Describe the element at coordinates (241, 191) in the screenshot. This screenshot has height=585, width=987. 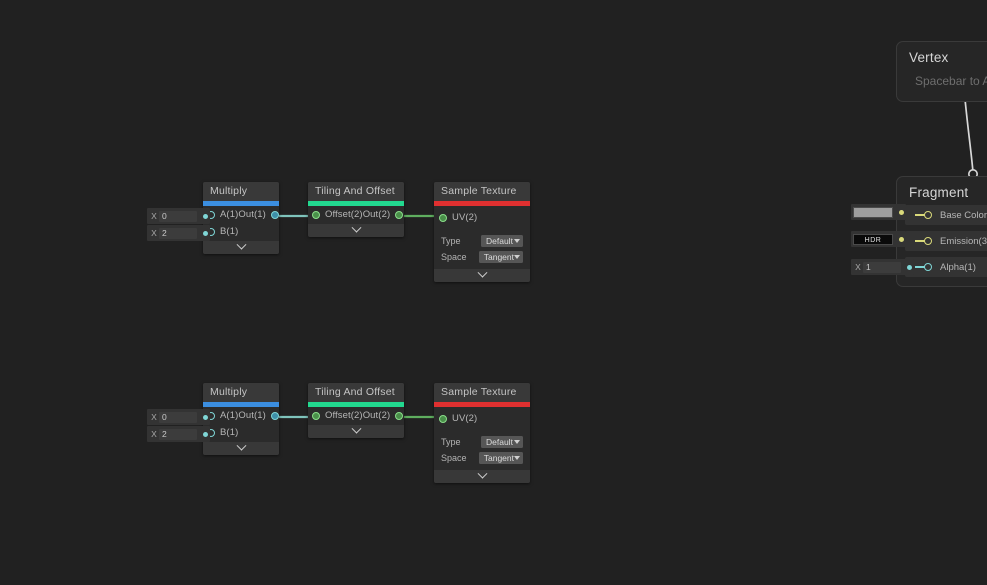
I see `node-title: Multiply` at that location.